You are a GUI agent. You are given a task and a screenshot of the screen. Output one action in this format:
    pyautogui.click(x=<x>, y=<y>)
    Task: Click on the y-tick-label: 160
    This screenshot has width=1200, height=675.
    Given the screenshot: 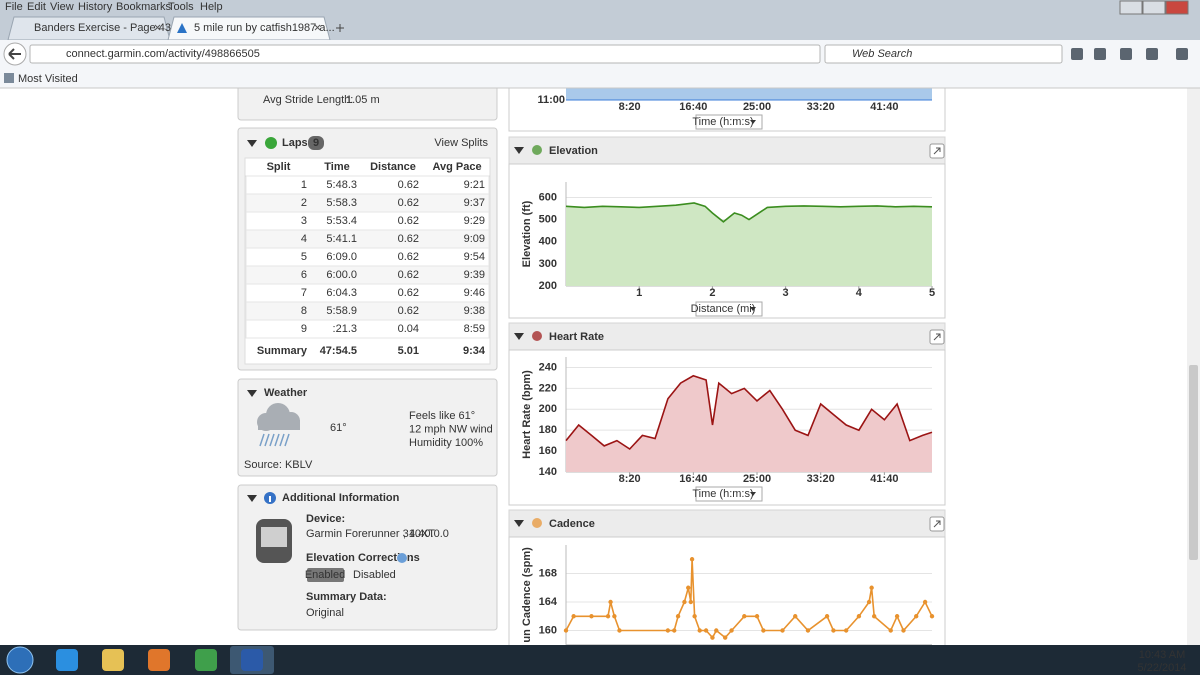 What is the action you would take?
    pyautogui.click(x=548, y=451)
    